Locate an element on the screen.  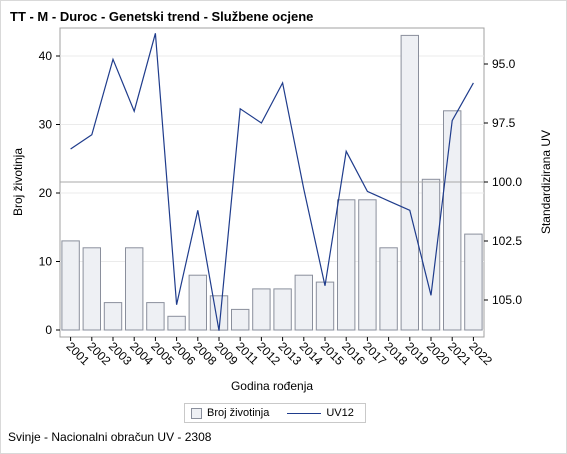
y2-tick-label: 102.5 is located at coordinates (507, 241).